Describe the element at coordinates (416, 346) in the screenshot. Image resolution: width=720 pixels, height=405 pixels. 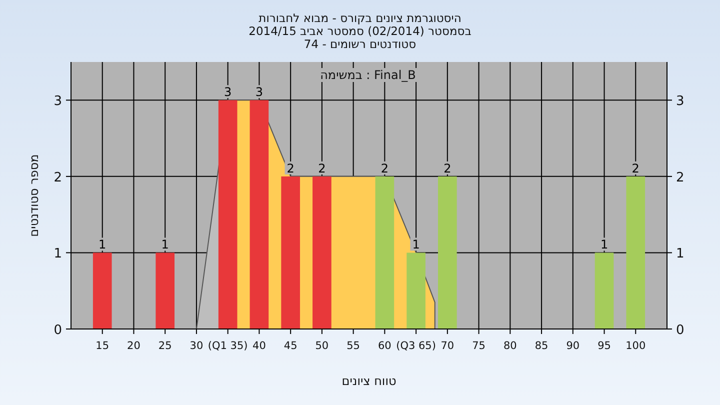
I see `x-tick-label: (Q3 65)` at that location.